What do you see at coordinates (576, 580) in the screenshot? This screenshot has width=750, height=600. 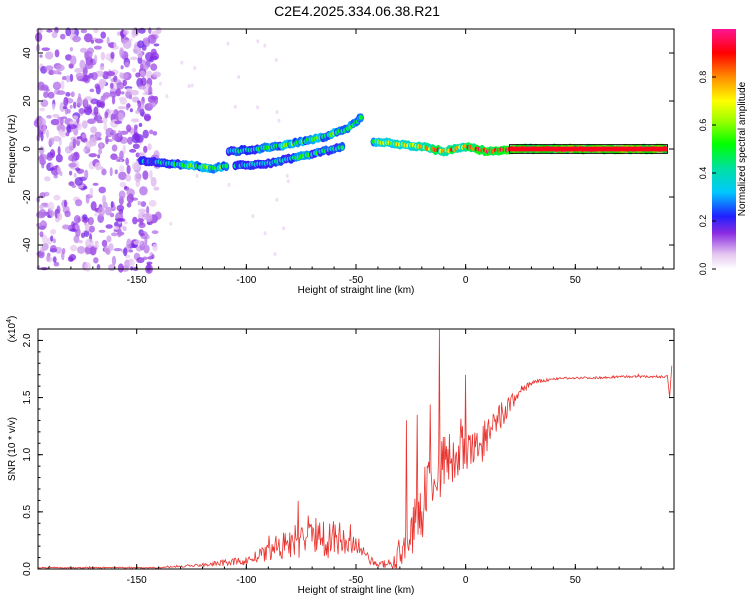 I see `x-tick-label: 50` at bounding box center [576, 580].